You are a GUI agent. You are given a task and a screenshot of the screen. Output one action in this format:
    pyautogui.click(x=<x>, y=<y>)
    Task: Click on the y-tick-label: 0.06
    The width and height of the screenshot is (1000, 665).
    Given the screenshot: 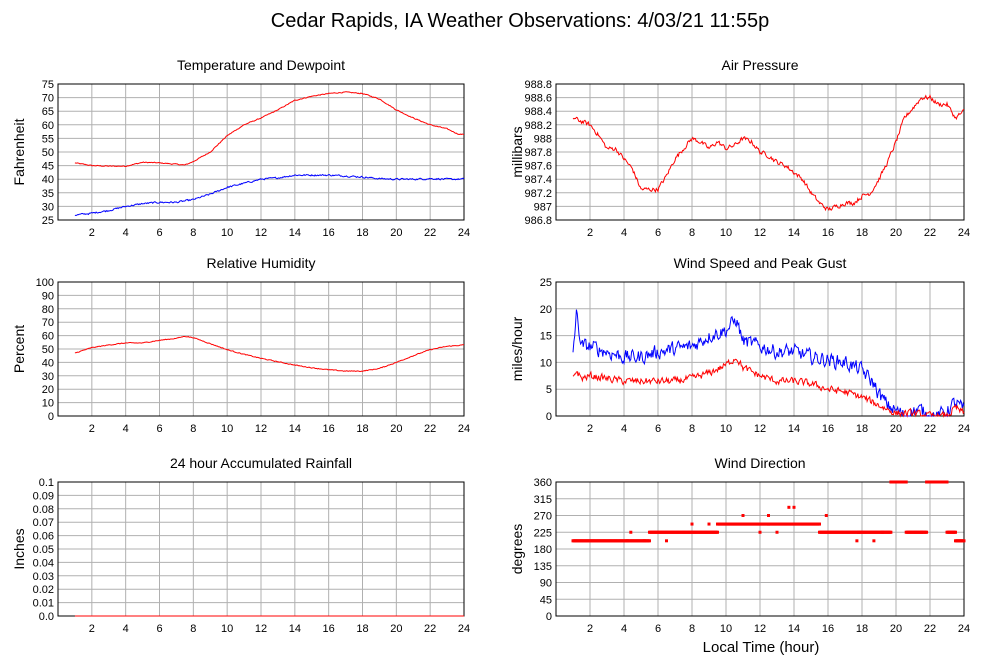 What is the action you would take?
    pyautogui.click(x=43, y=537)
    